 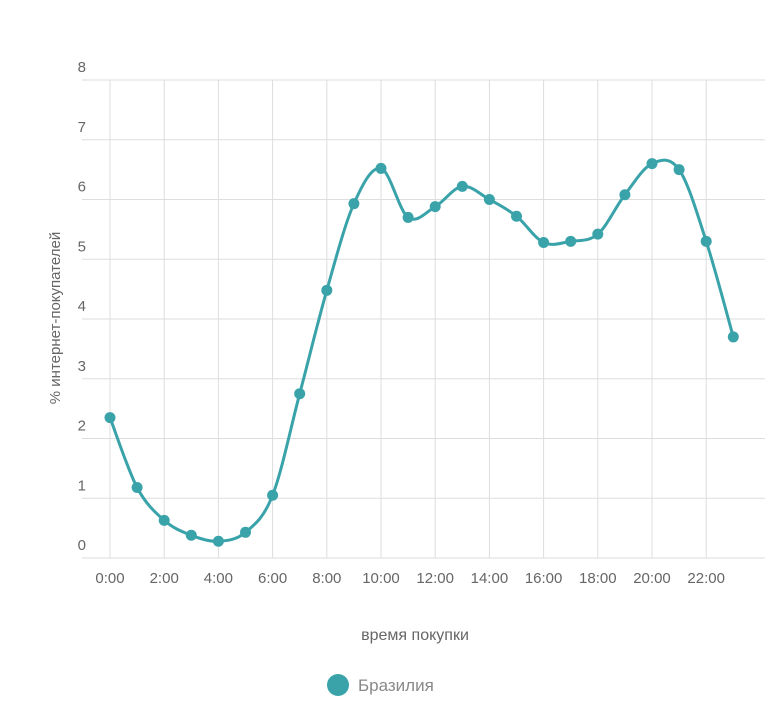 I want to click on y-tick-label: 4, so click(x=82, y=306).